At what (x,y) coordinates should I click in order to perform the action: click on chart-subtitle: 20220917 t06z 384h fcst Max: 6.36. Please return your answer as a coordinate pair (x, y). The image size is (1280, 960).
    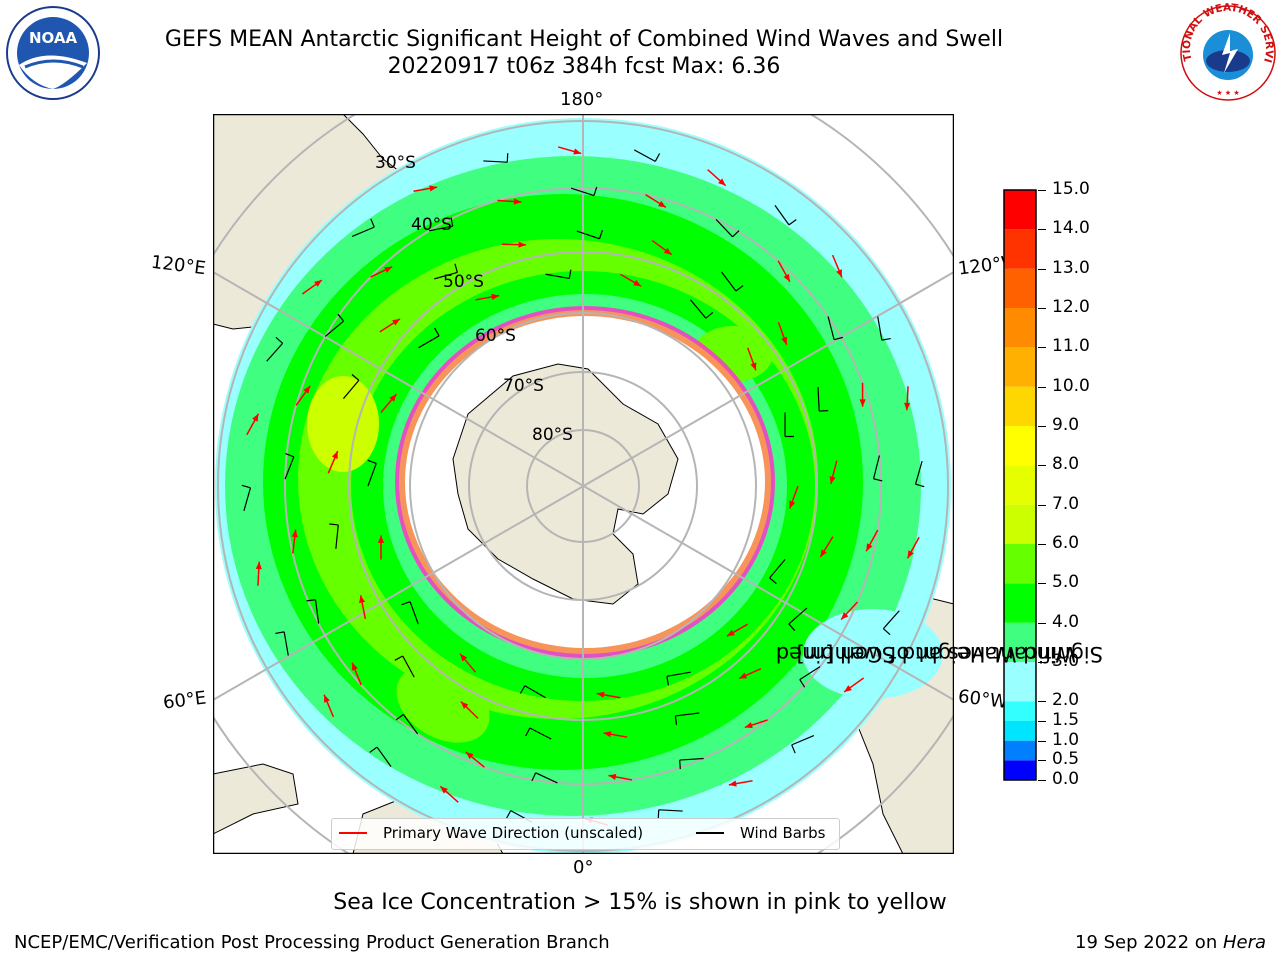
    Looking at the image, I should click on (584, 66).